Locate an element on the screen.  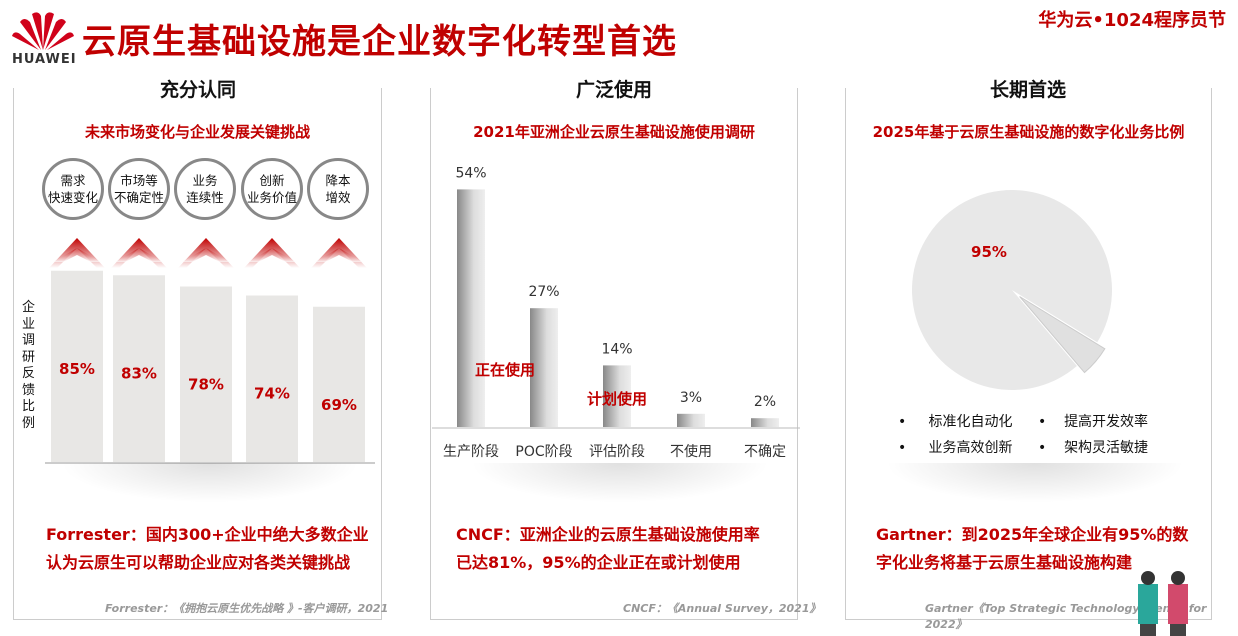
chart-challenges: 85% 83% 78% 74% 69% is located at coordinates (210, 351).